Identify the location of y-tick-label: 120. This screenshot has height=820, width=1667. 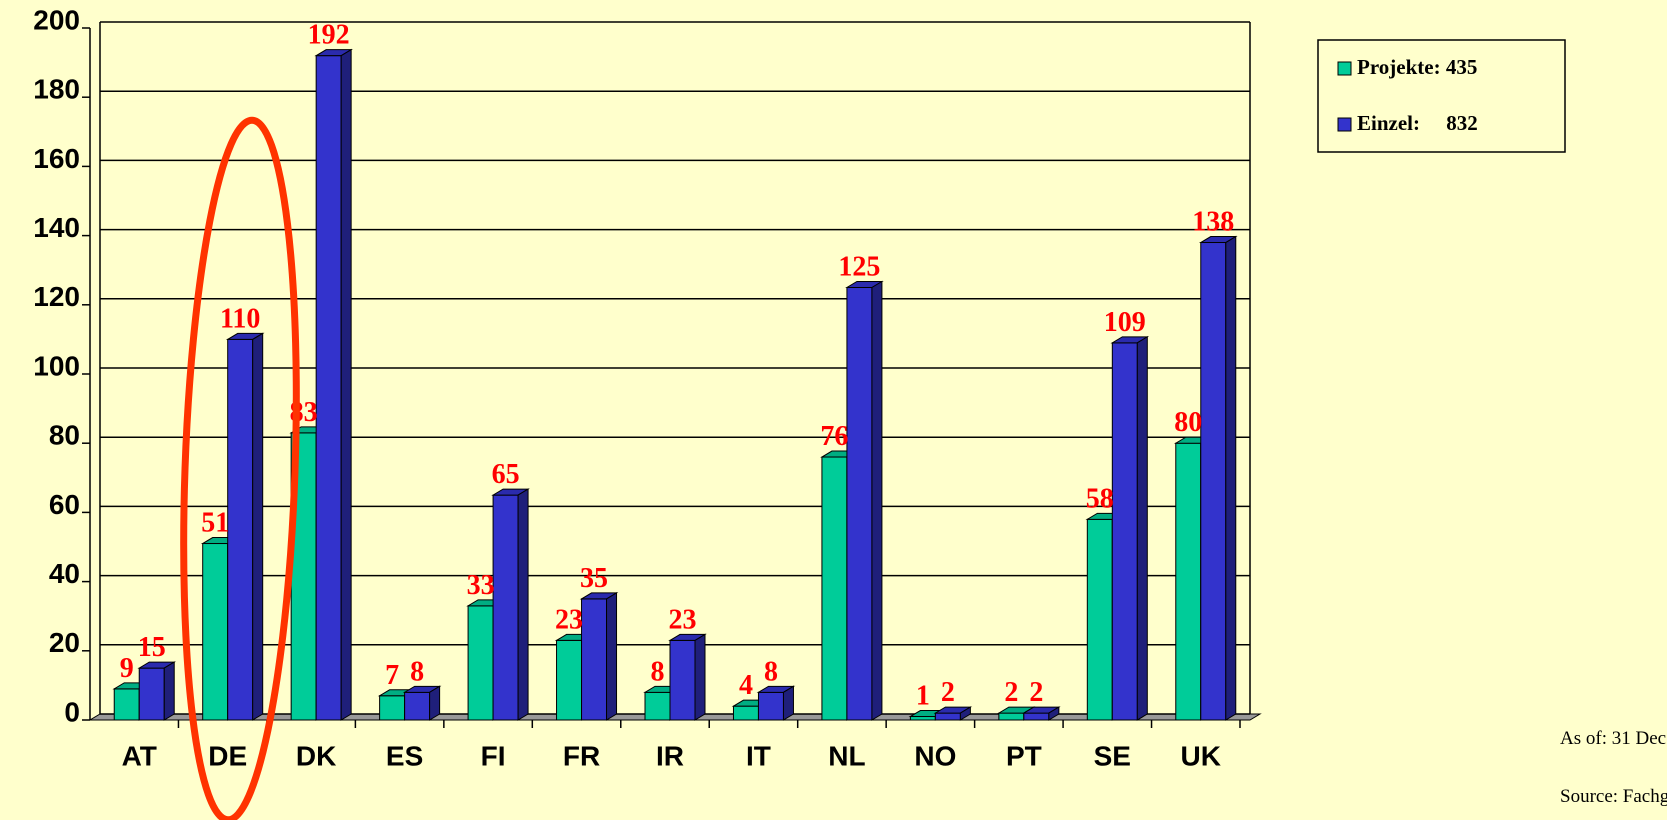
(56, 296).